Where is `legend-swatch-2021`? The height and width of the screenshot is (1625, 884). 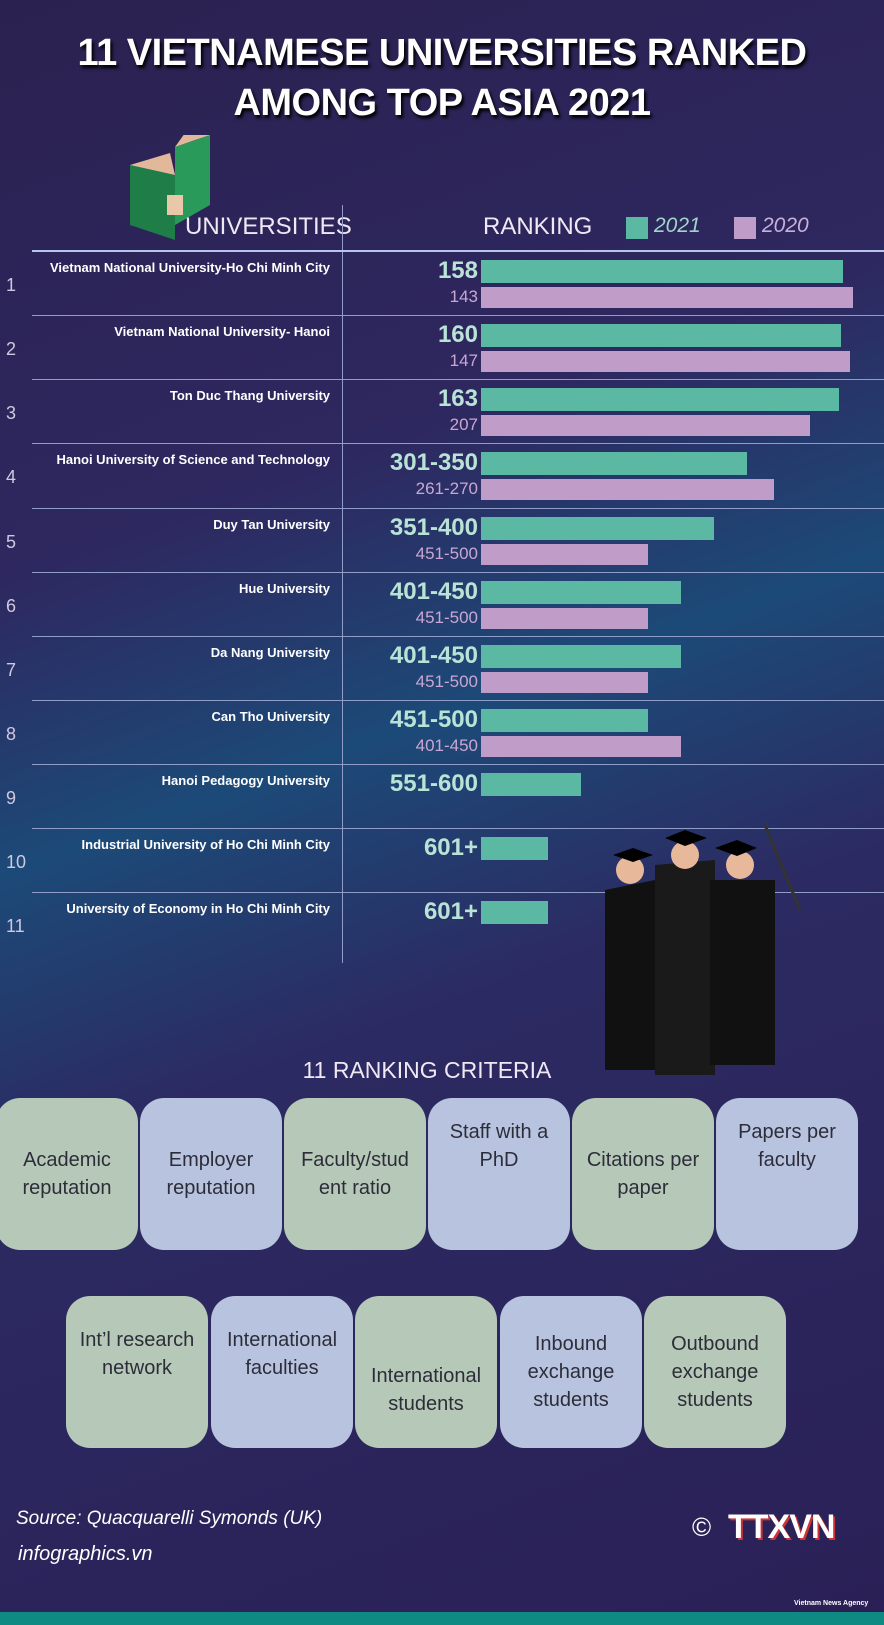 legend-swatch-2021 is located at coordinates (637, 228).